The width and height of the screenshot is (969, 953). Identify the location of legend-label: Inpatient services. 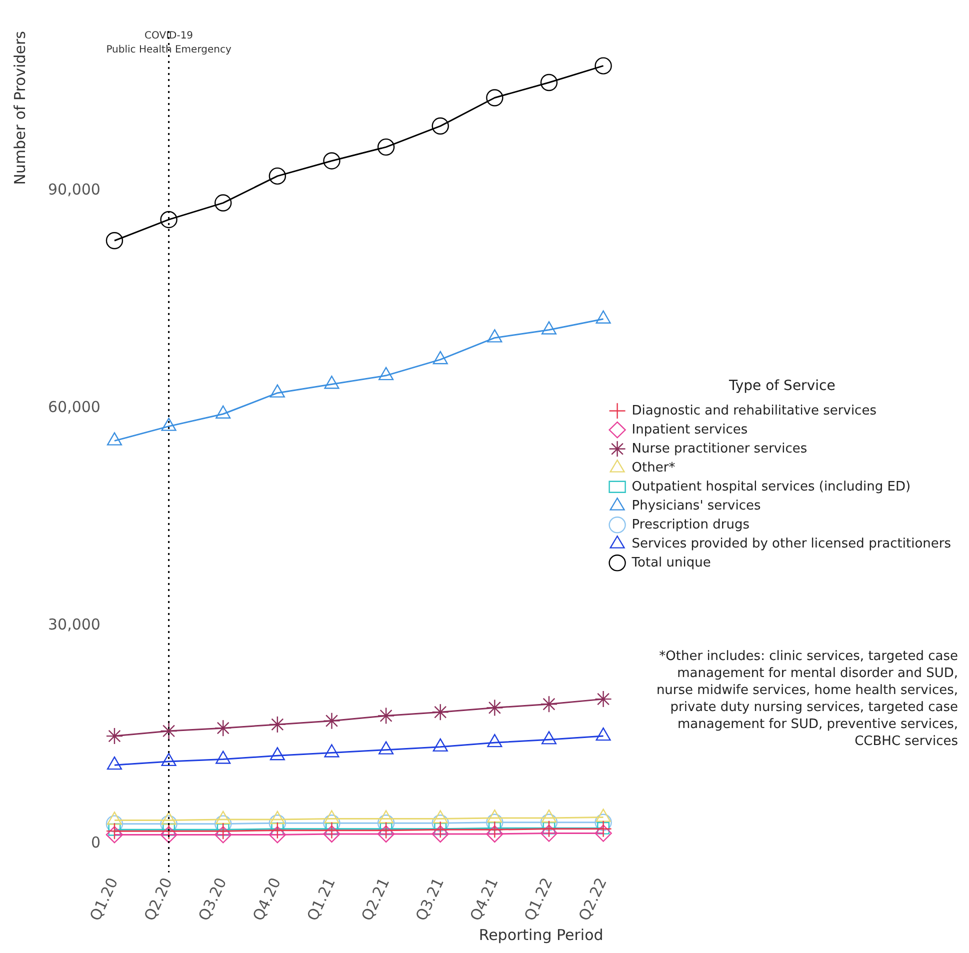
(690, 430).